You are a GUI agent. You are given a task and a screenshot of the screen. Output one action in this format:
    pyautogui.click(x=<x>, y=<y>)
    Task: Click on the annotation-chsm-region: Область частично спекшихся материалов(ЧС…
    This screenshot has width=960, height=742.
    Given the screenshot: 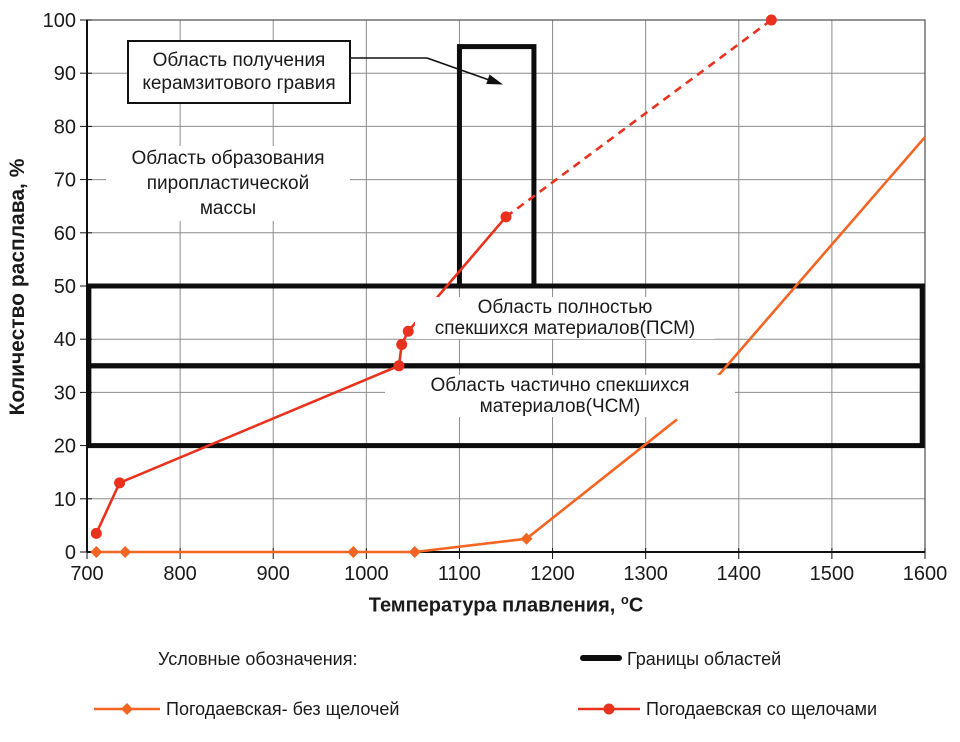 What is the action you would take?
    pyautogui.click(x=560, y=396)
    